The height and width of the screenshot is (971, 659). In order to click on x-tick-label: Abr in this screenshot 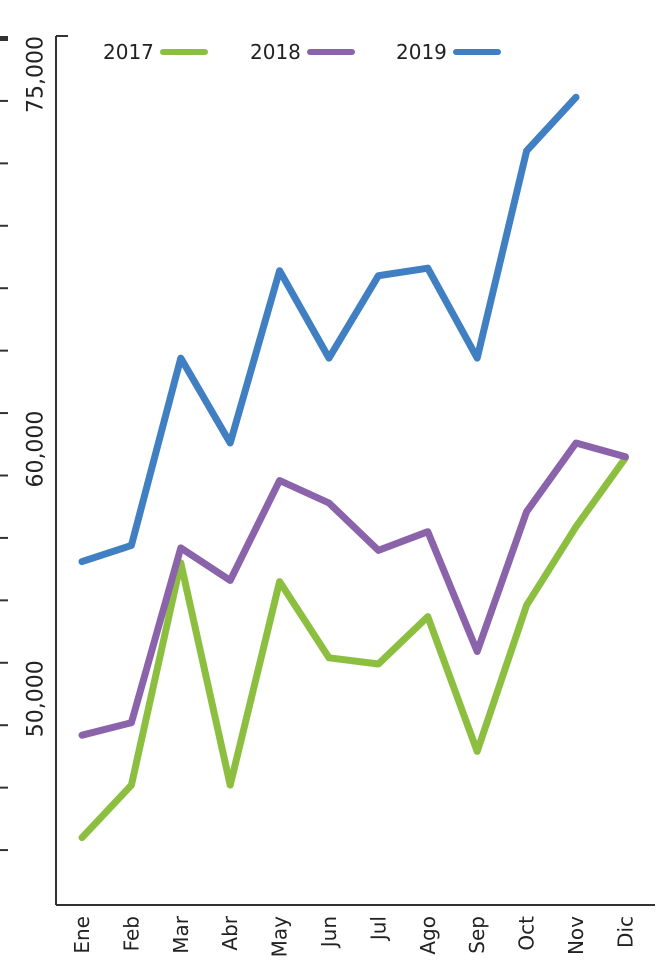, I will do `click(230, 932)`.